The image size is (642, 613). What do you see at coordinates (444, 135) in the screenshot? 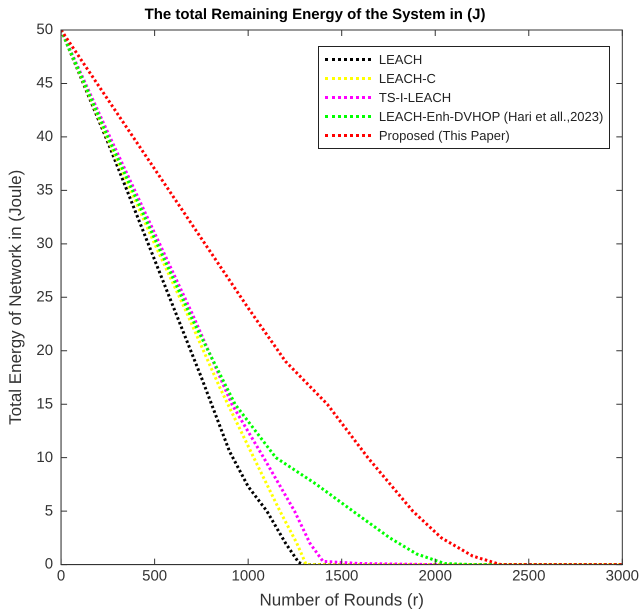
I see `legend-label: Proposed (This Paper)` at bounding box center [444, 135].